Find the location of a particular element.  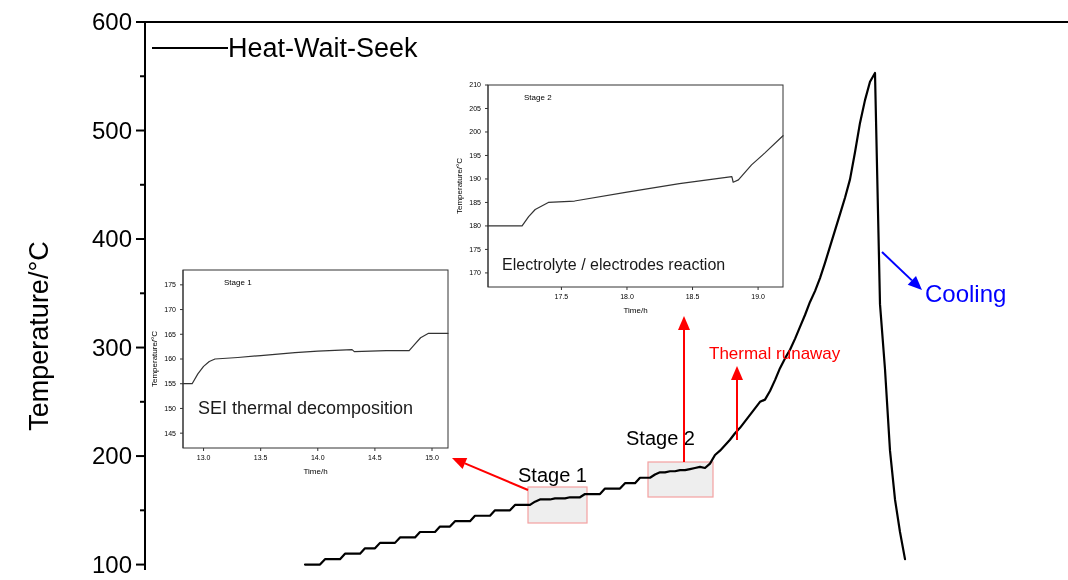

annotation: Stage 1 is located at coordinates (552, 475).